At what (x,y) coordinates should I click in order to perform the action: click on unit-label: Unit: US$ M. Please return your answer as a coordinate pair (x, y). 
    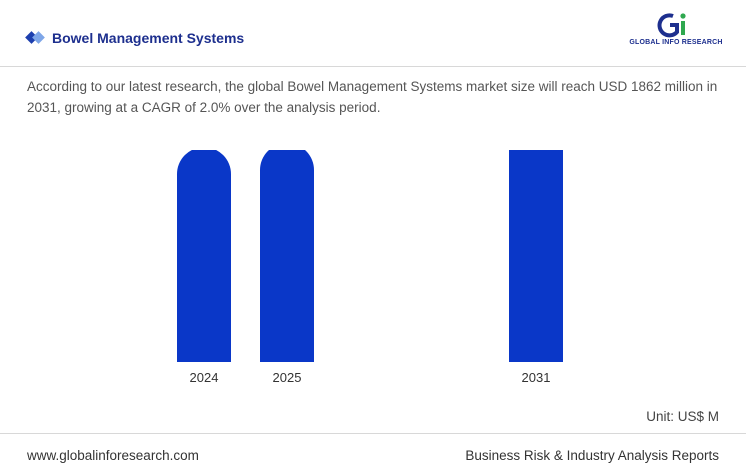
    Looking at the image, I should click on (682, 416).